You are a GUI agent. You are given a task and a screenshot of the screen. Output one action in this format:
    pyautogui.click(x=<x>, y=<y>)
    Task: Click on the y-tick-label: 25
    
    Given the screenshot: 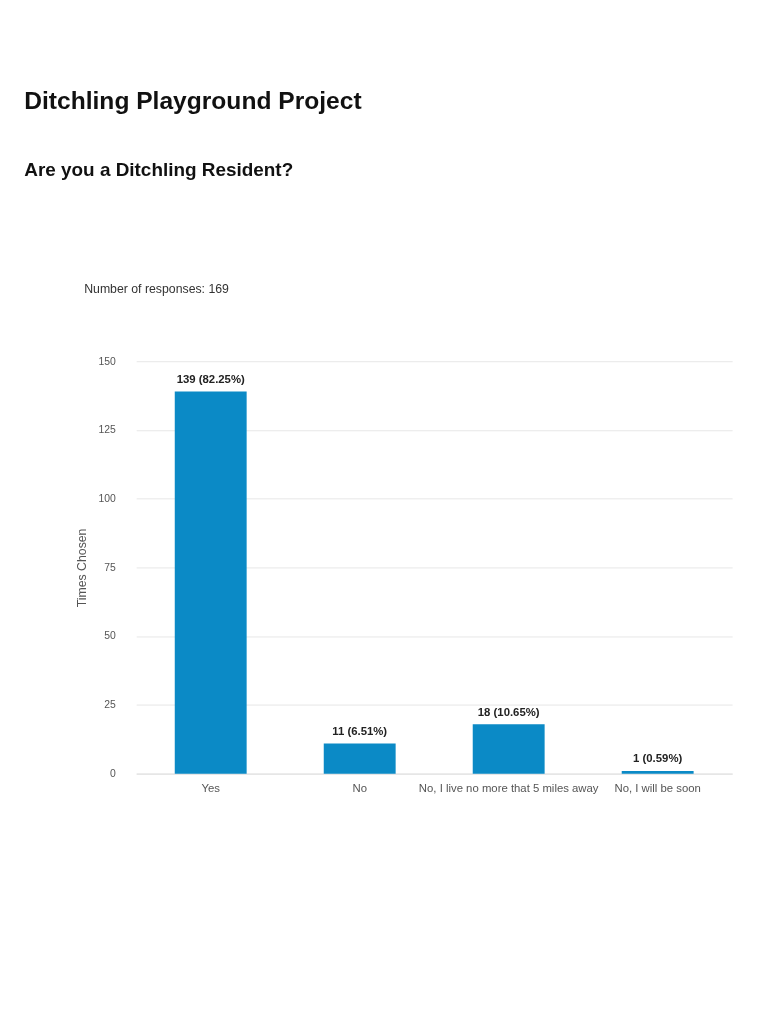 What is the action you would take?
    pyautogui.click(x=110, y=705)
    